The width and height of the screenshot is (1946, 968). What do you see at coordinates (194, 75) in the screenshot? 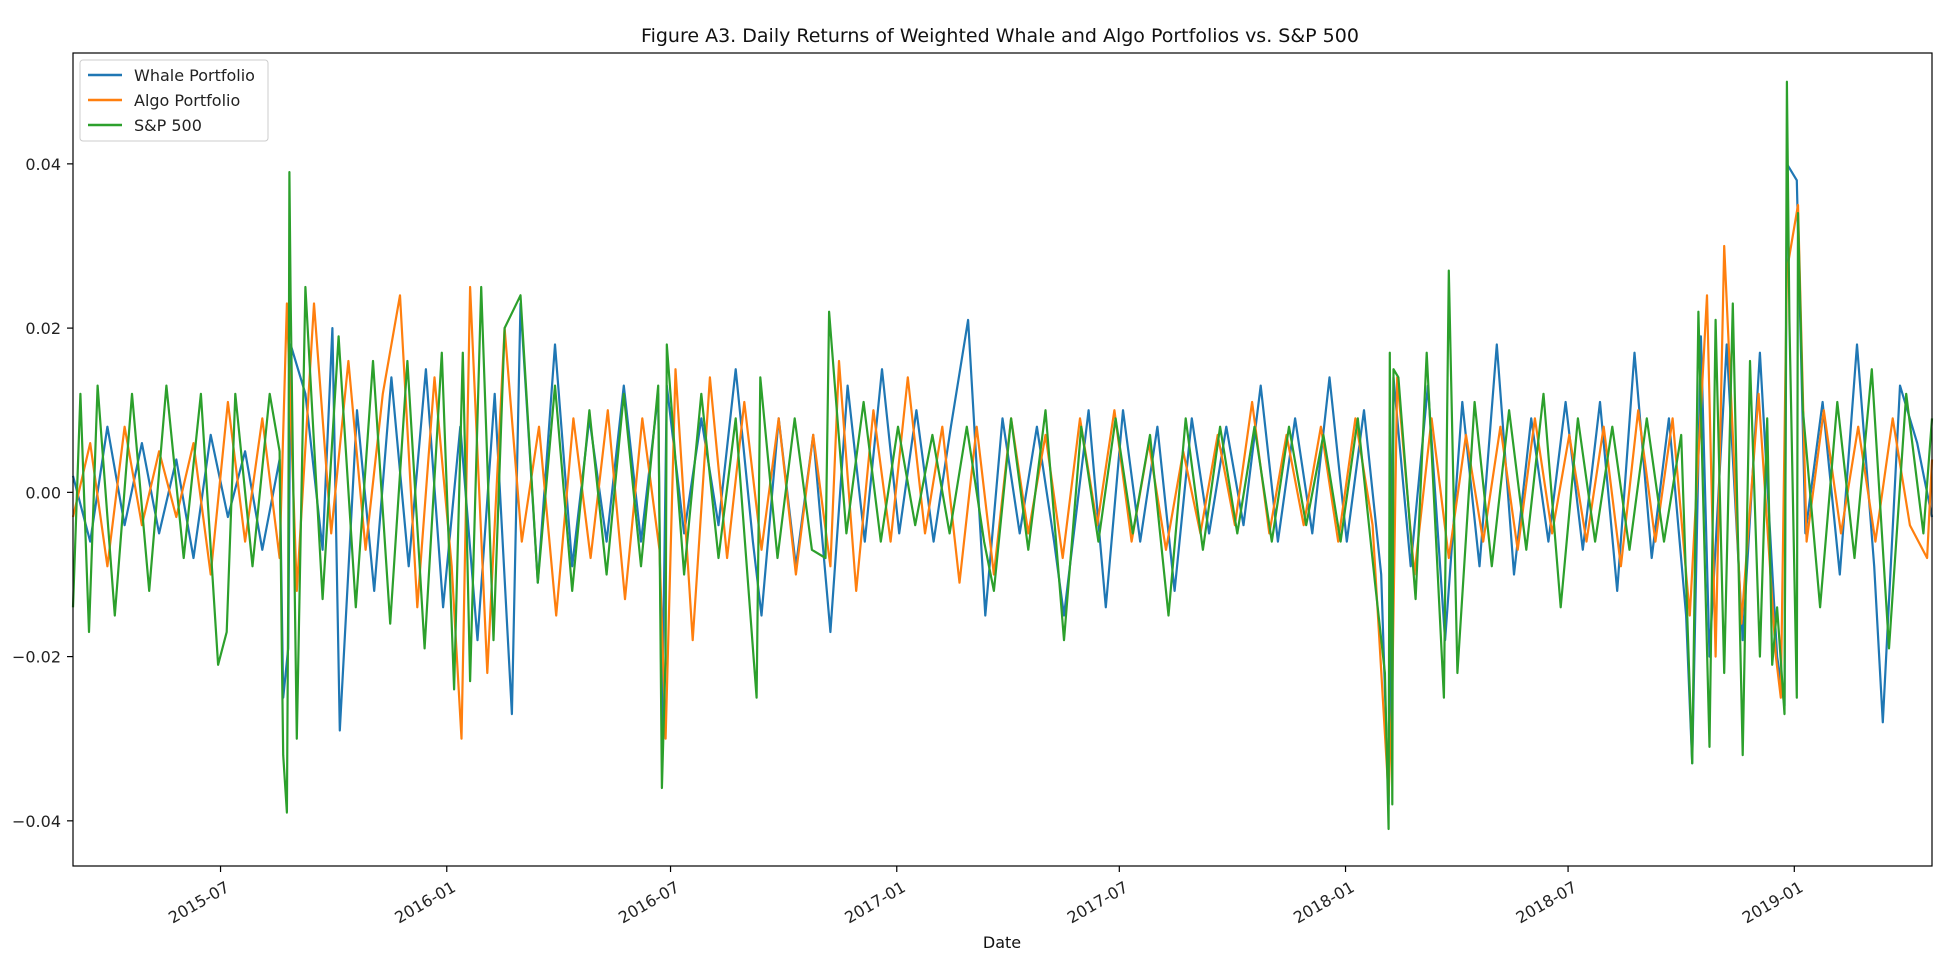
I see `legend-label-1: Whale Portfolio` at bounding box center [194, 75].